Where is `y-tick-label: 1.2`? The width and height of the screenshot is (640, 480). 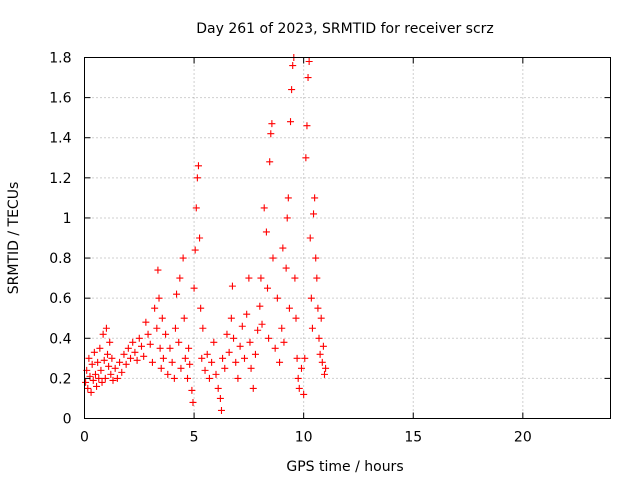
y-tick-label: 1.2 is located at coordinates (60, 179).